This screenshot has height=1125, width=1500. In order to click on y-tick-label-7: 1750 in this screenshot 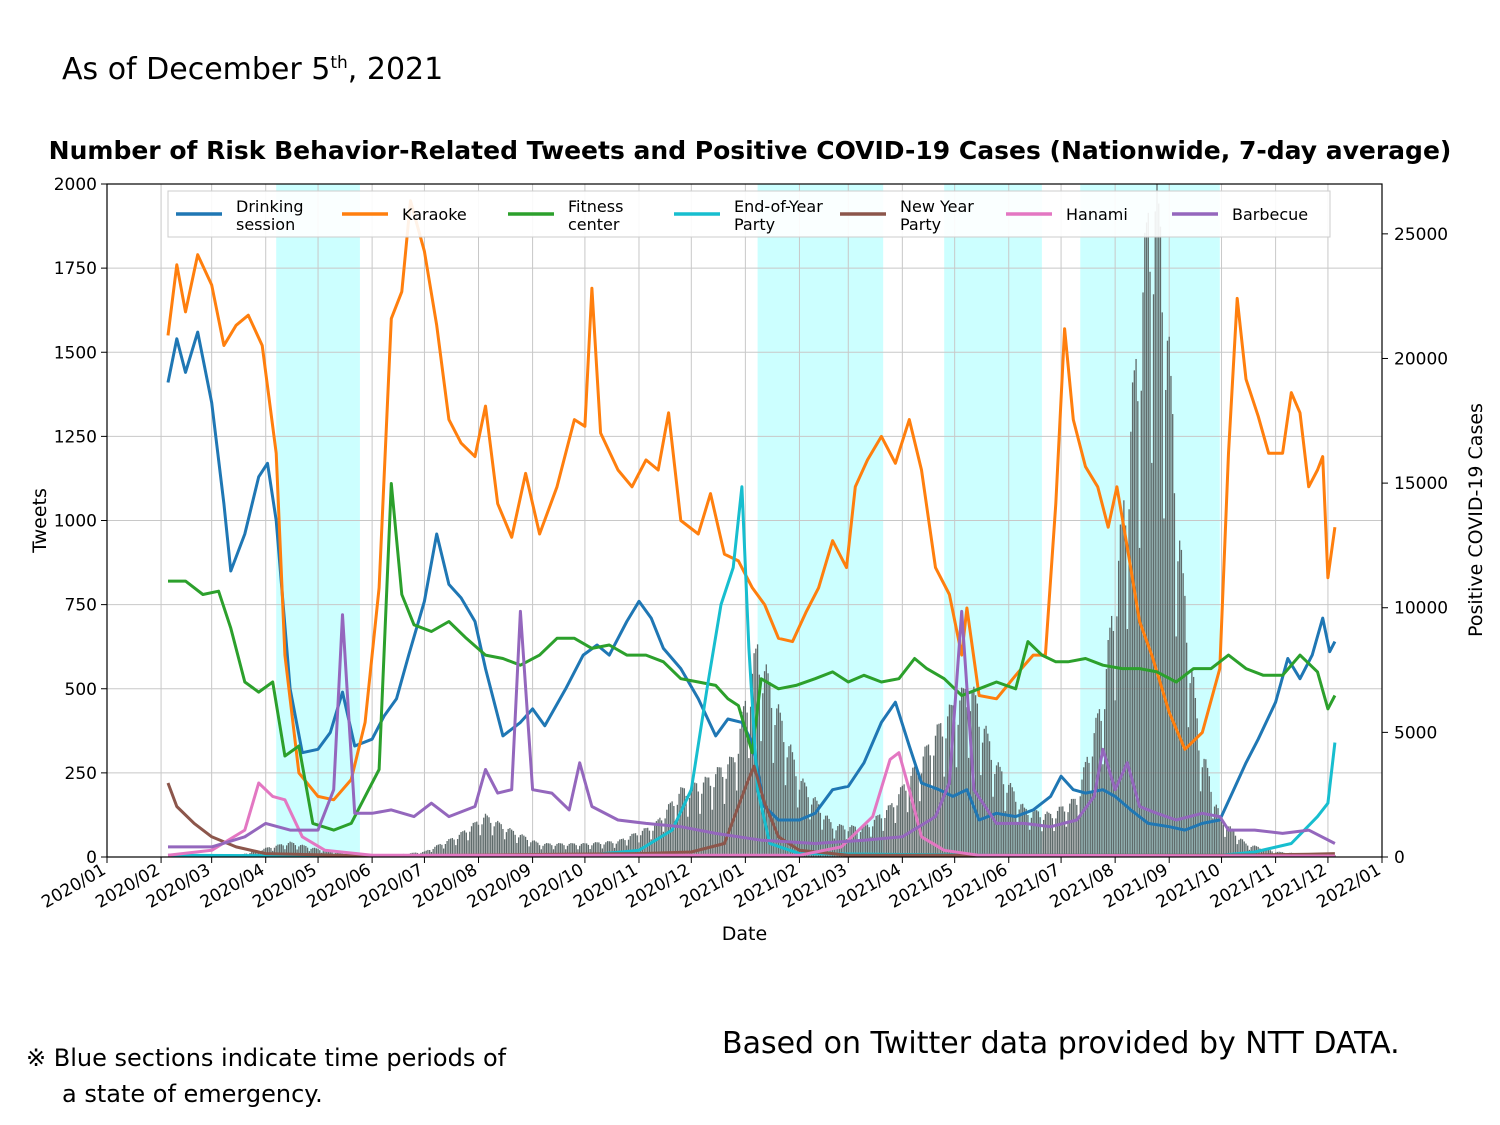, I will do `click(75, 269)`.